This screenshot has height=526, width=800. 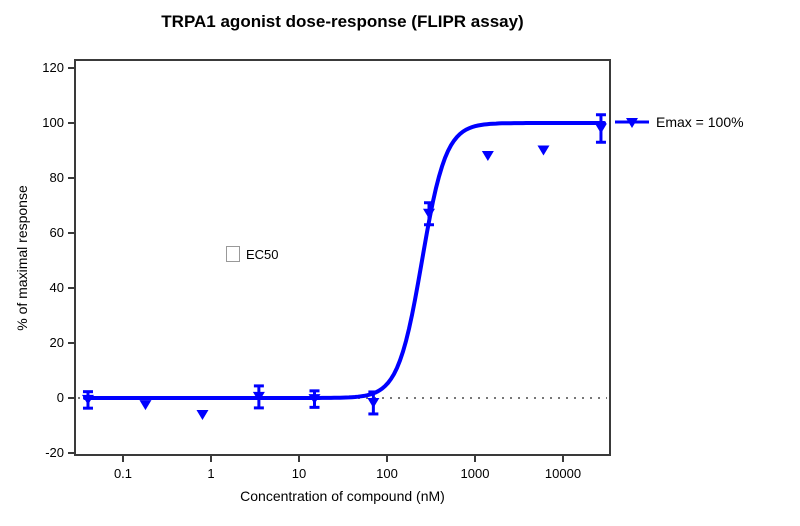 What do you see at coordinates (475, 473) in the screenshot?
I see `x-tick-label: 1000` at bounding box center [475, 473].